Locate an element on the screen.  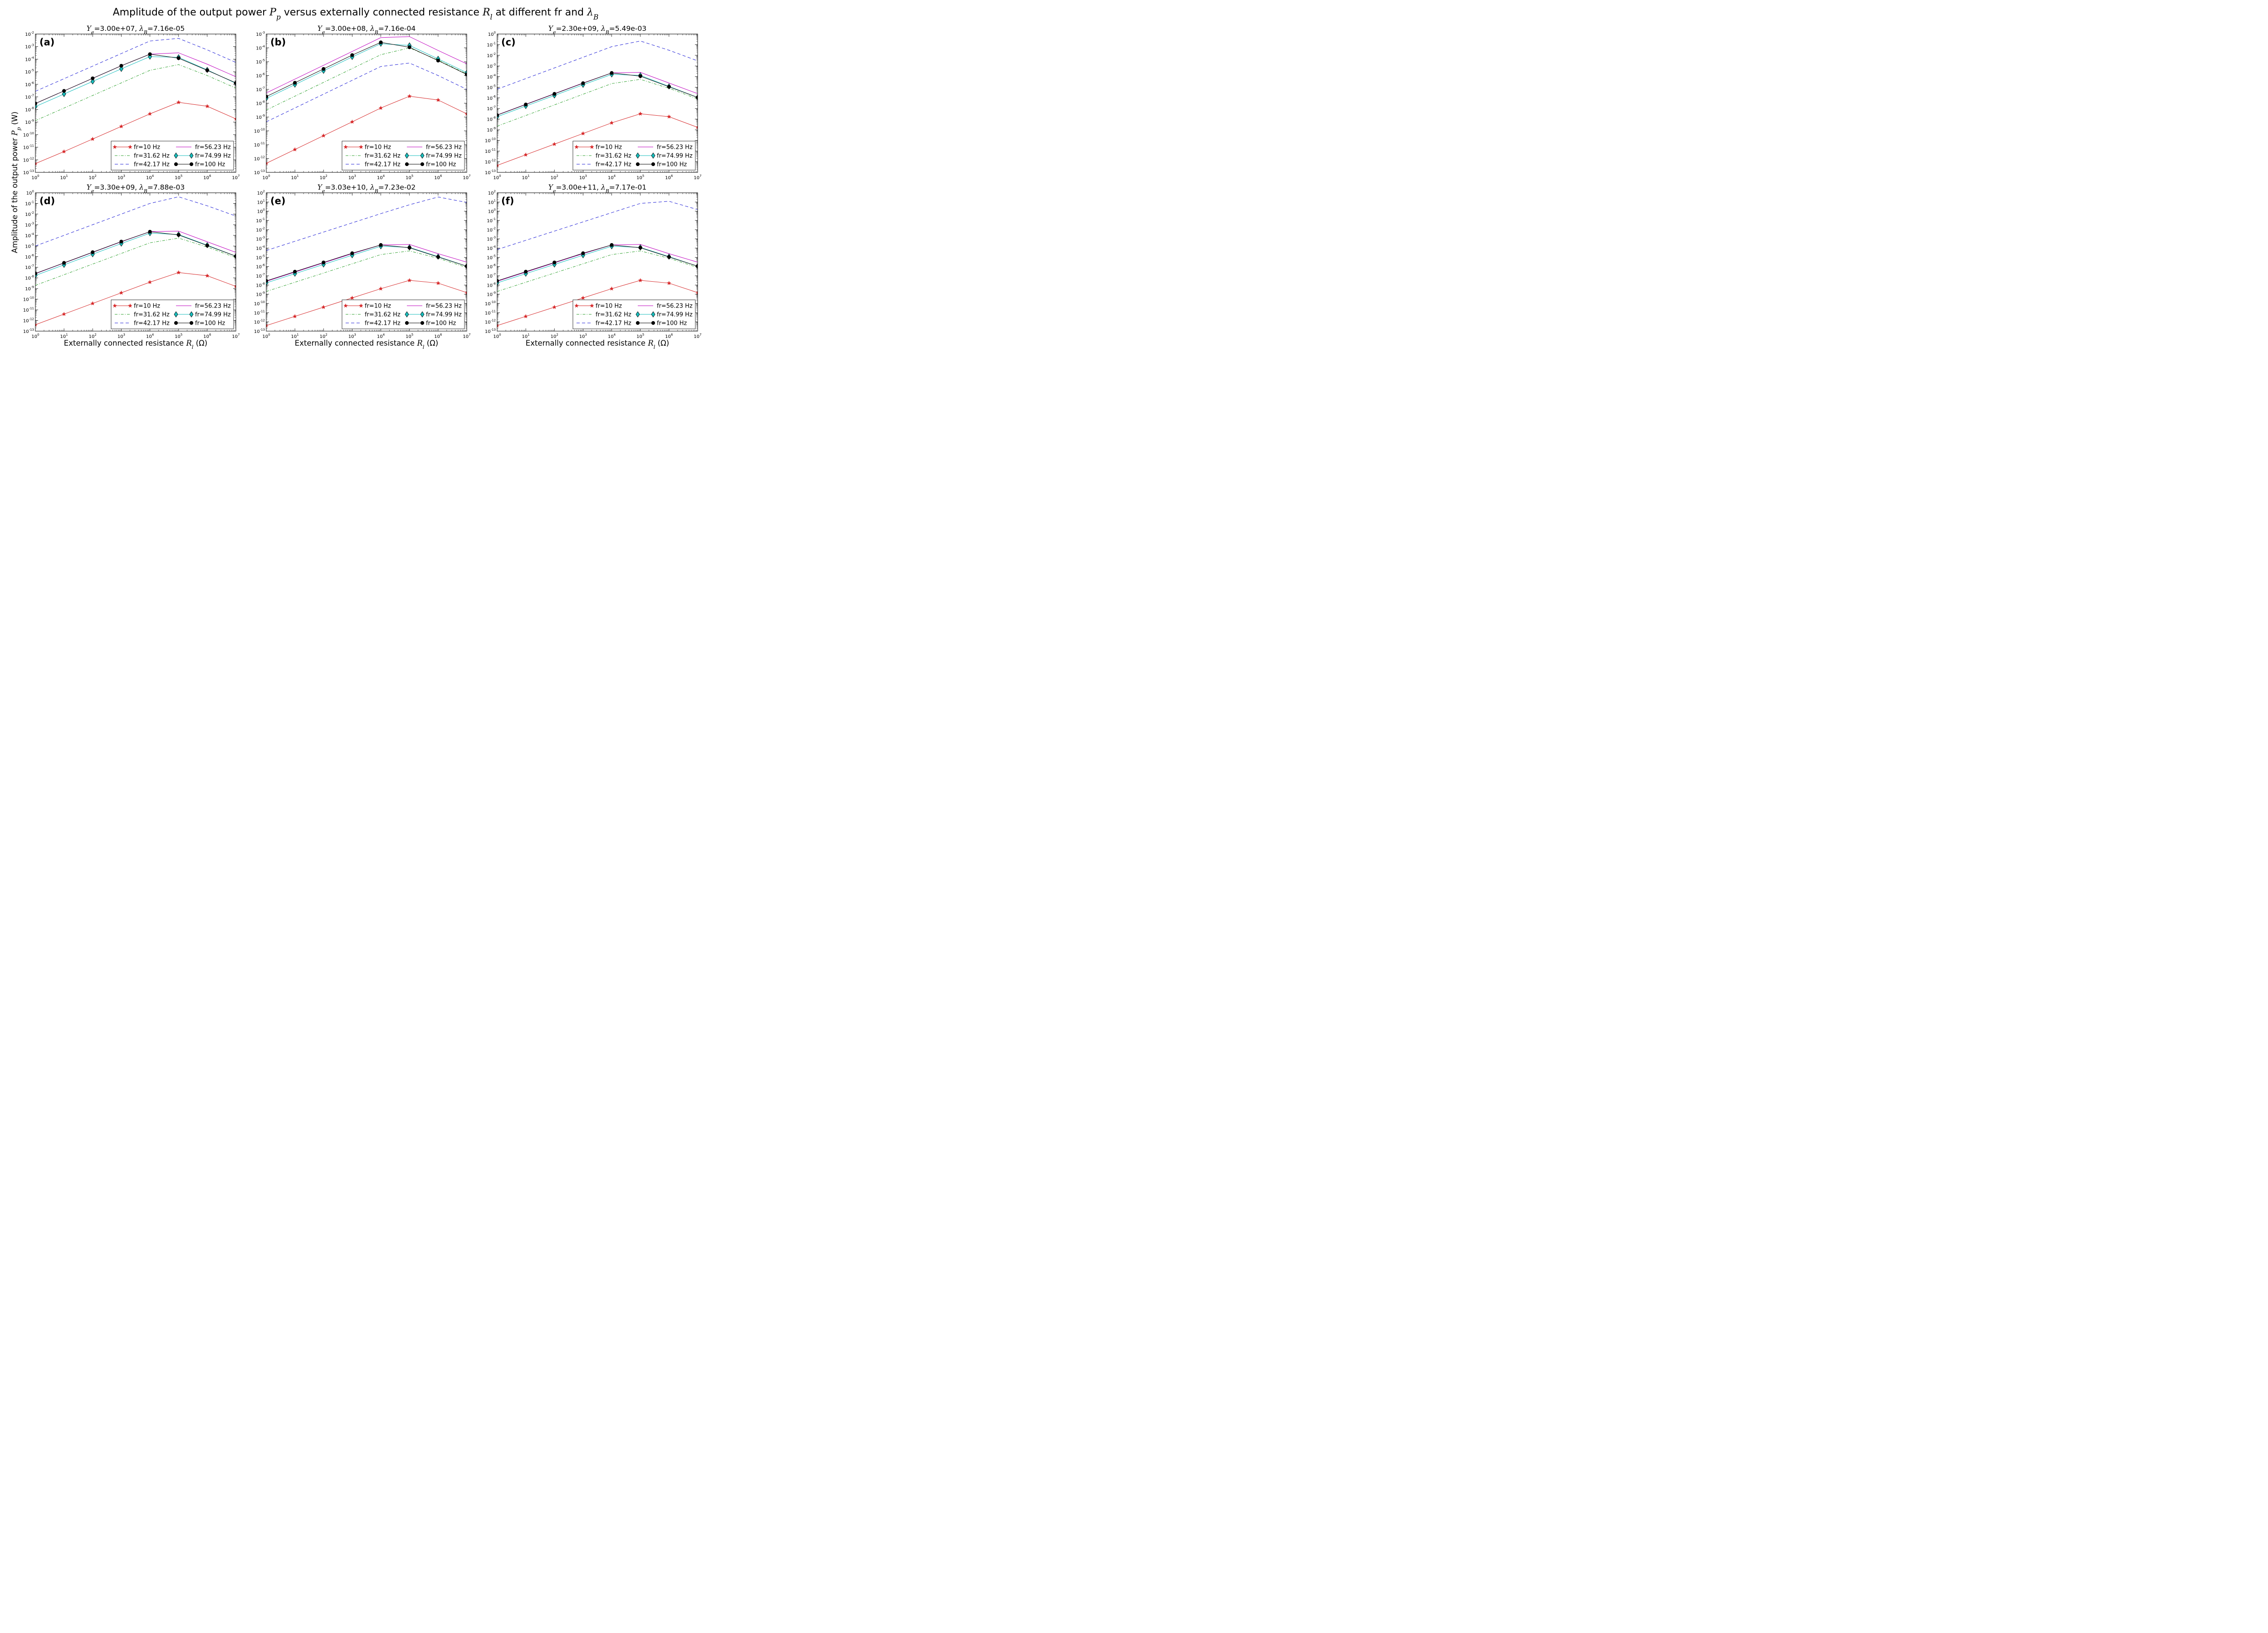
y-tick-label: 10-3 is located at coordinates (30, 224).